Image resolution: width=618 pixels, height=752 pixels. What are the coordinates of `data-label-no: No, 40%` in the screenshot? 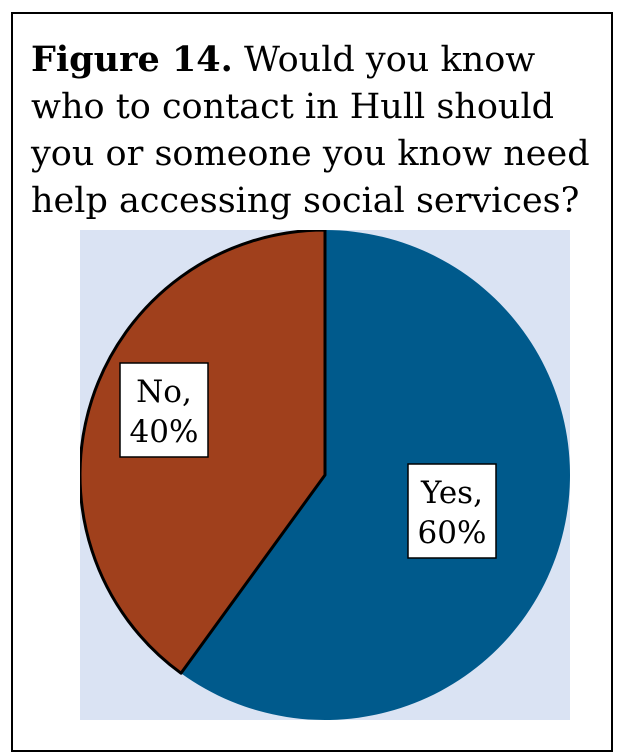 It's located at (164, 410).